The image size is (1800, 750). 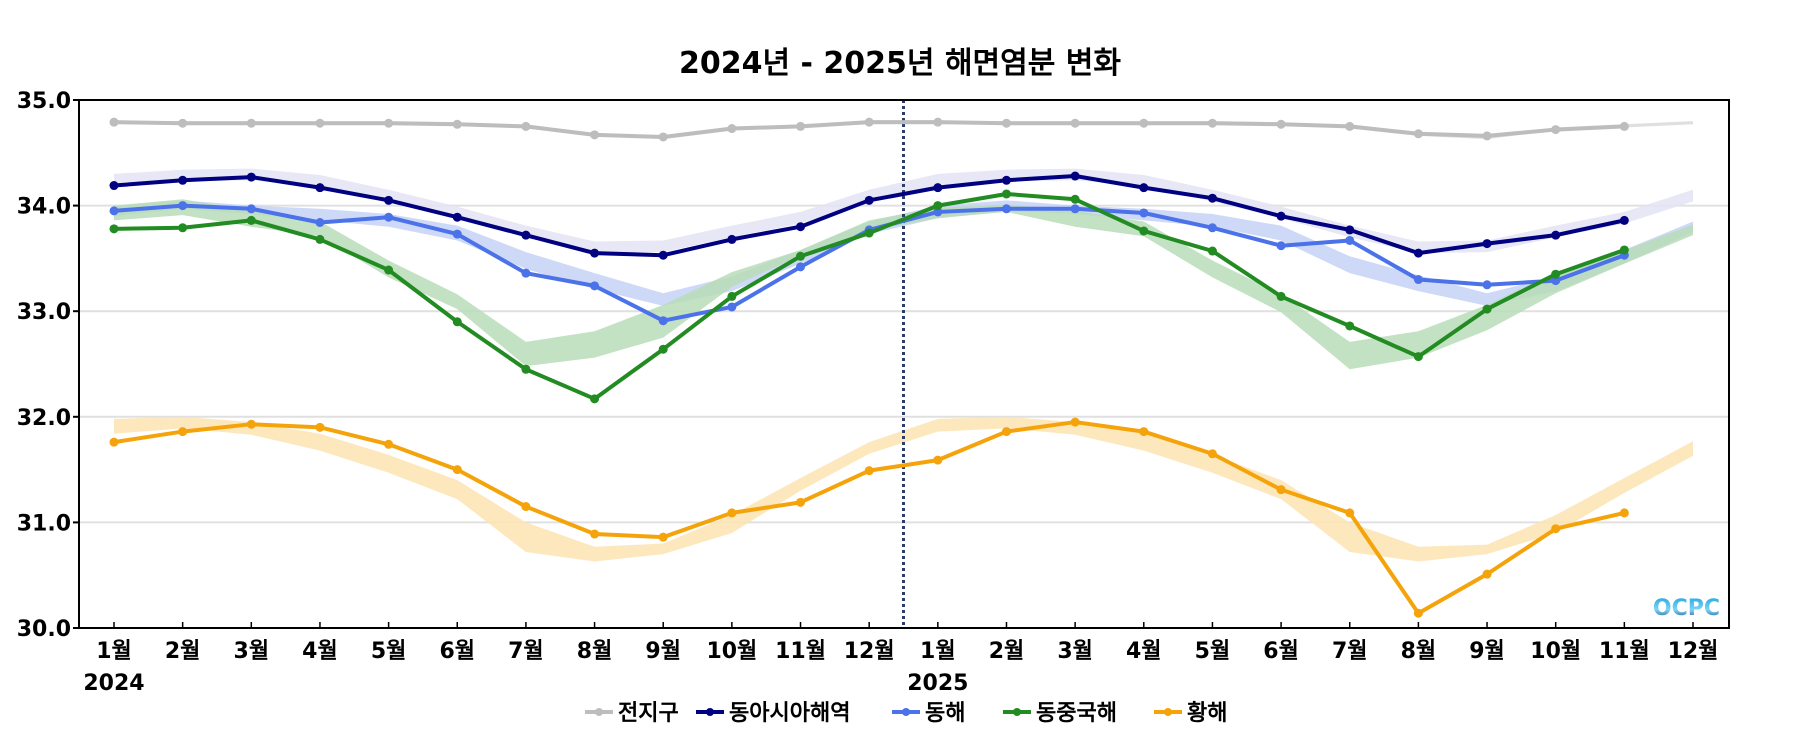 I want to click on legend-label: 황해, so click(x=1207, y=713).